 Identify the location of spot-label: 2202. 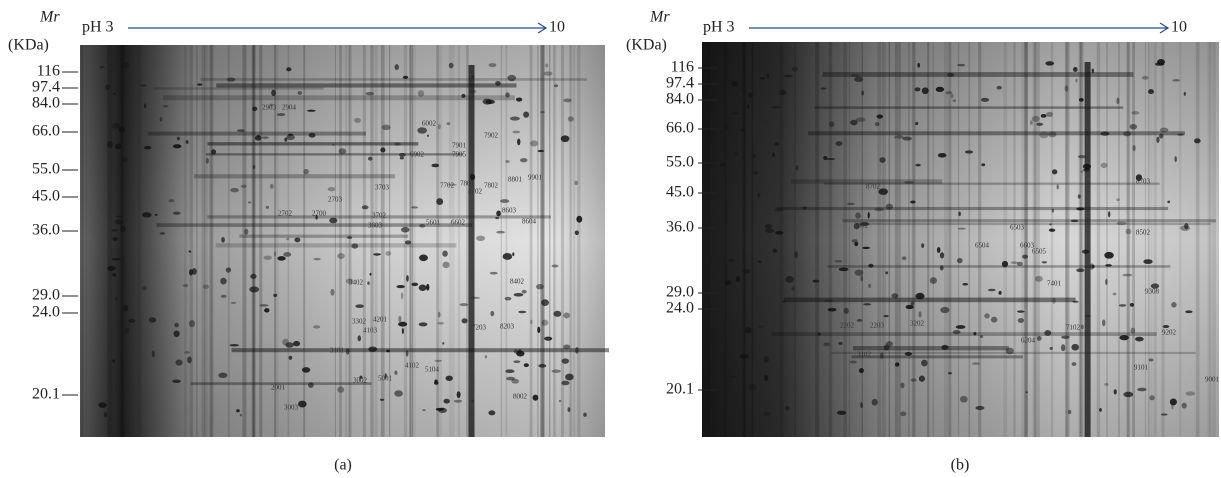
(847, 326).